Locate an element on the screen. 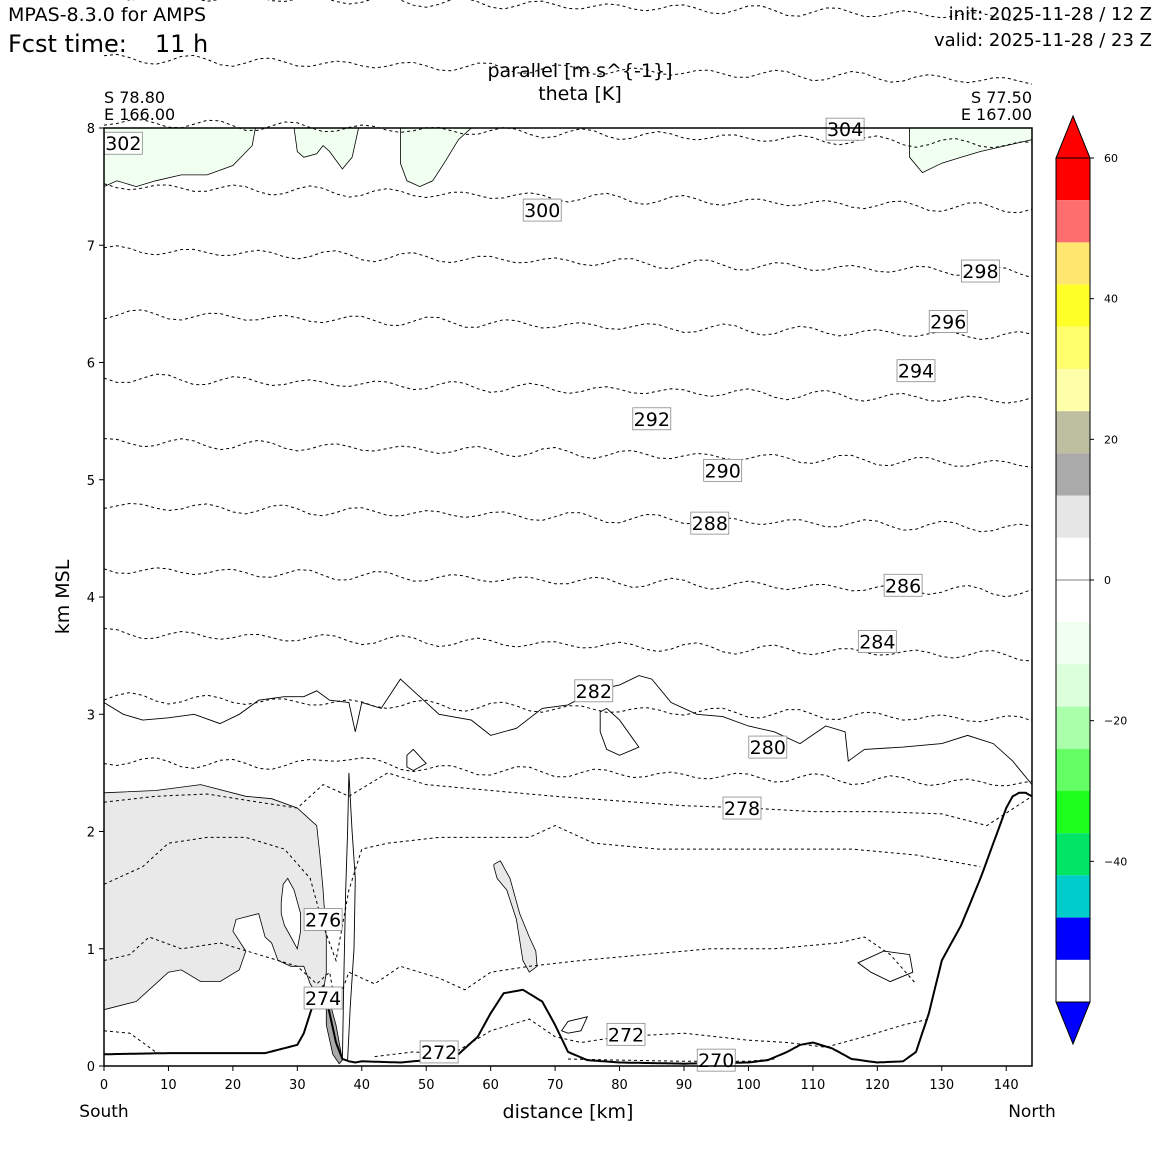 Image resolution: width=1160 pixels, height=1160 pixels. x-tick-label: 80 is located at coordinates (619, 1085).